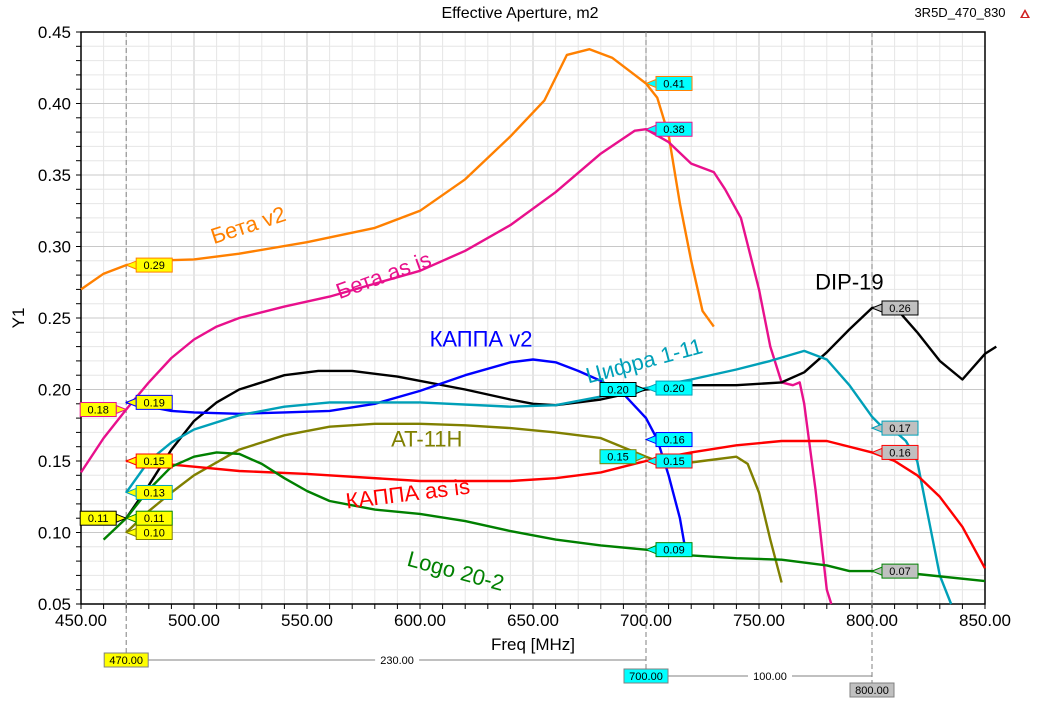  Describe the element at coordinates (759, 620) in the screenshot. I see `x-tick-label: 750.00` at that location.